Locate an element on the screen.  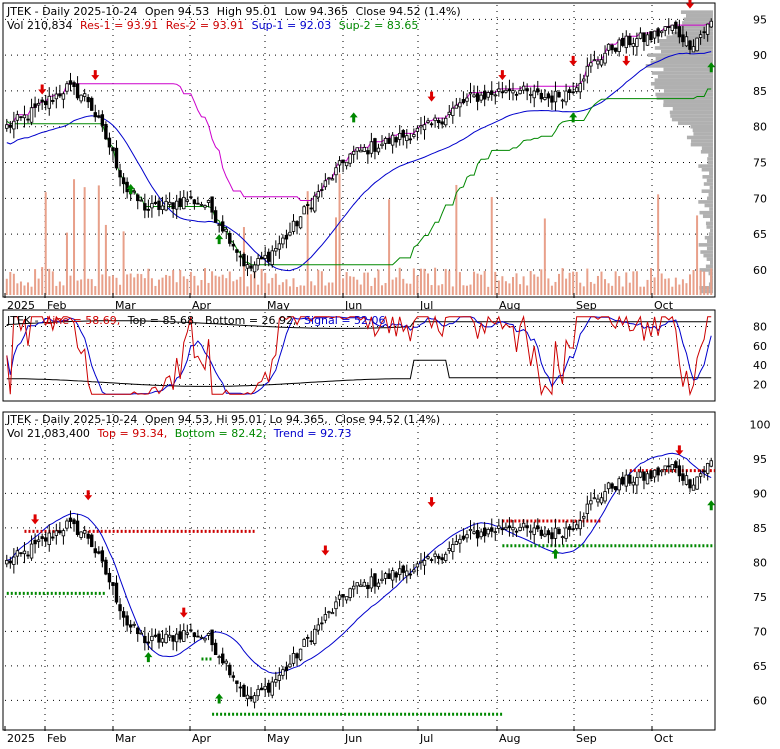
p1-open: Open 94.53 is located at coordinates (177, 11).